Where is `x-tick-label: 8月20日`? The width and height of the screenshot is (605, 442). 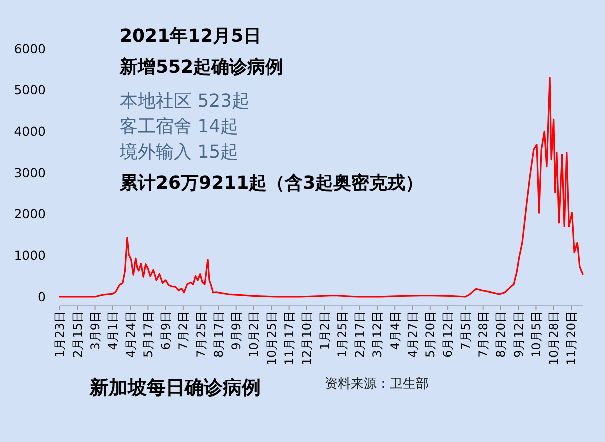
x-tick-label: 8月20日 is located at coordinates (501, 334).